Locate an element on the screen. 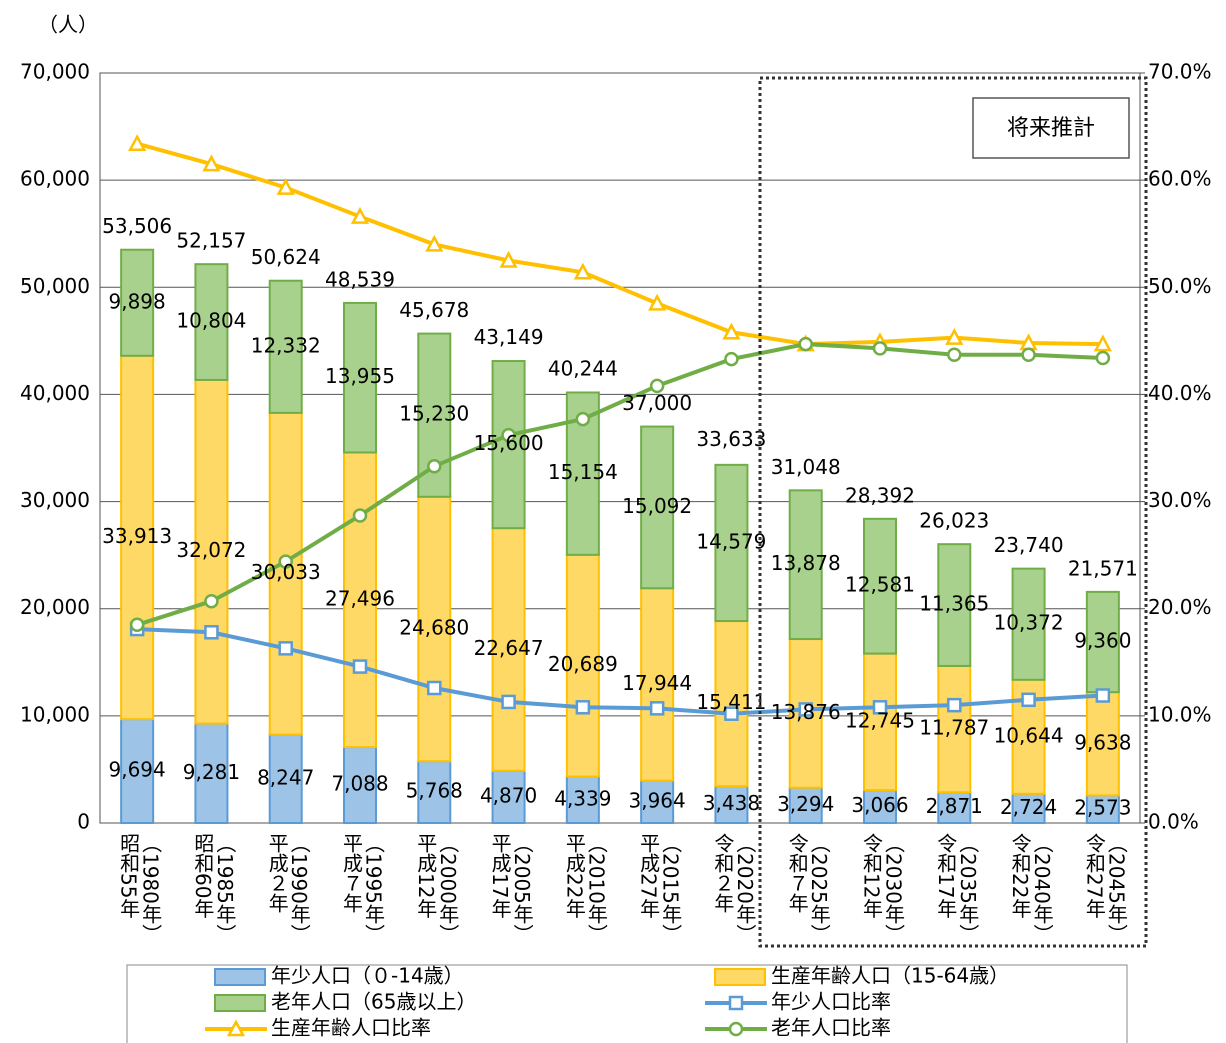 Image resolution: width=1226 pixels, height=1043 pixels. y-tick-label: 60,000 is located at coordinates (55, 179).